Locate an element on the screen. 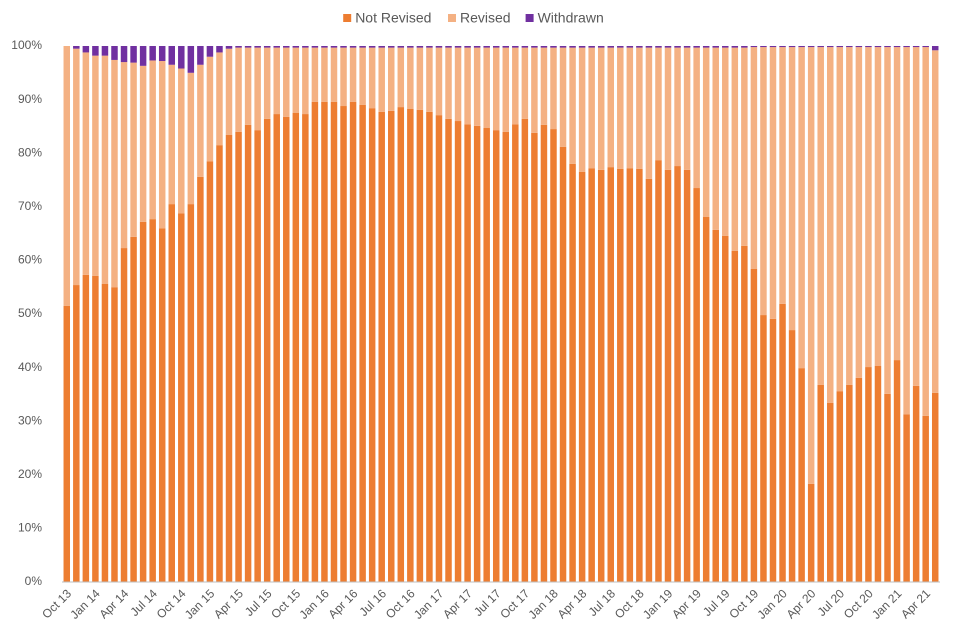 The image size is (960, 640). y-tick-label: 50% is located at coordinates (30, 313).